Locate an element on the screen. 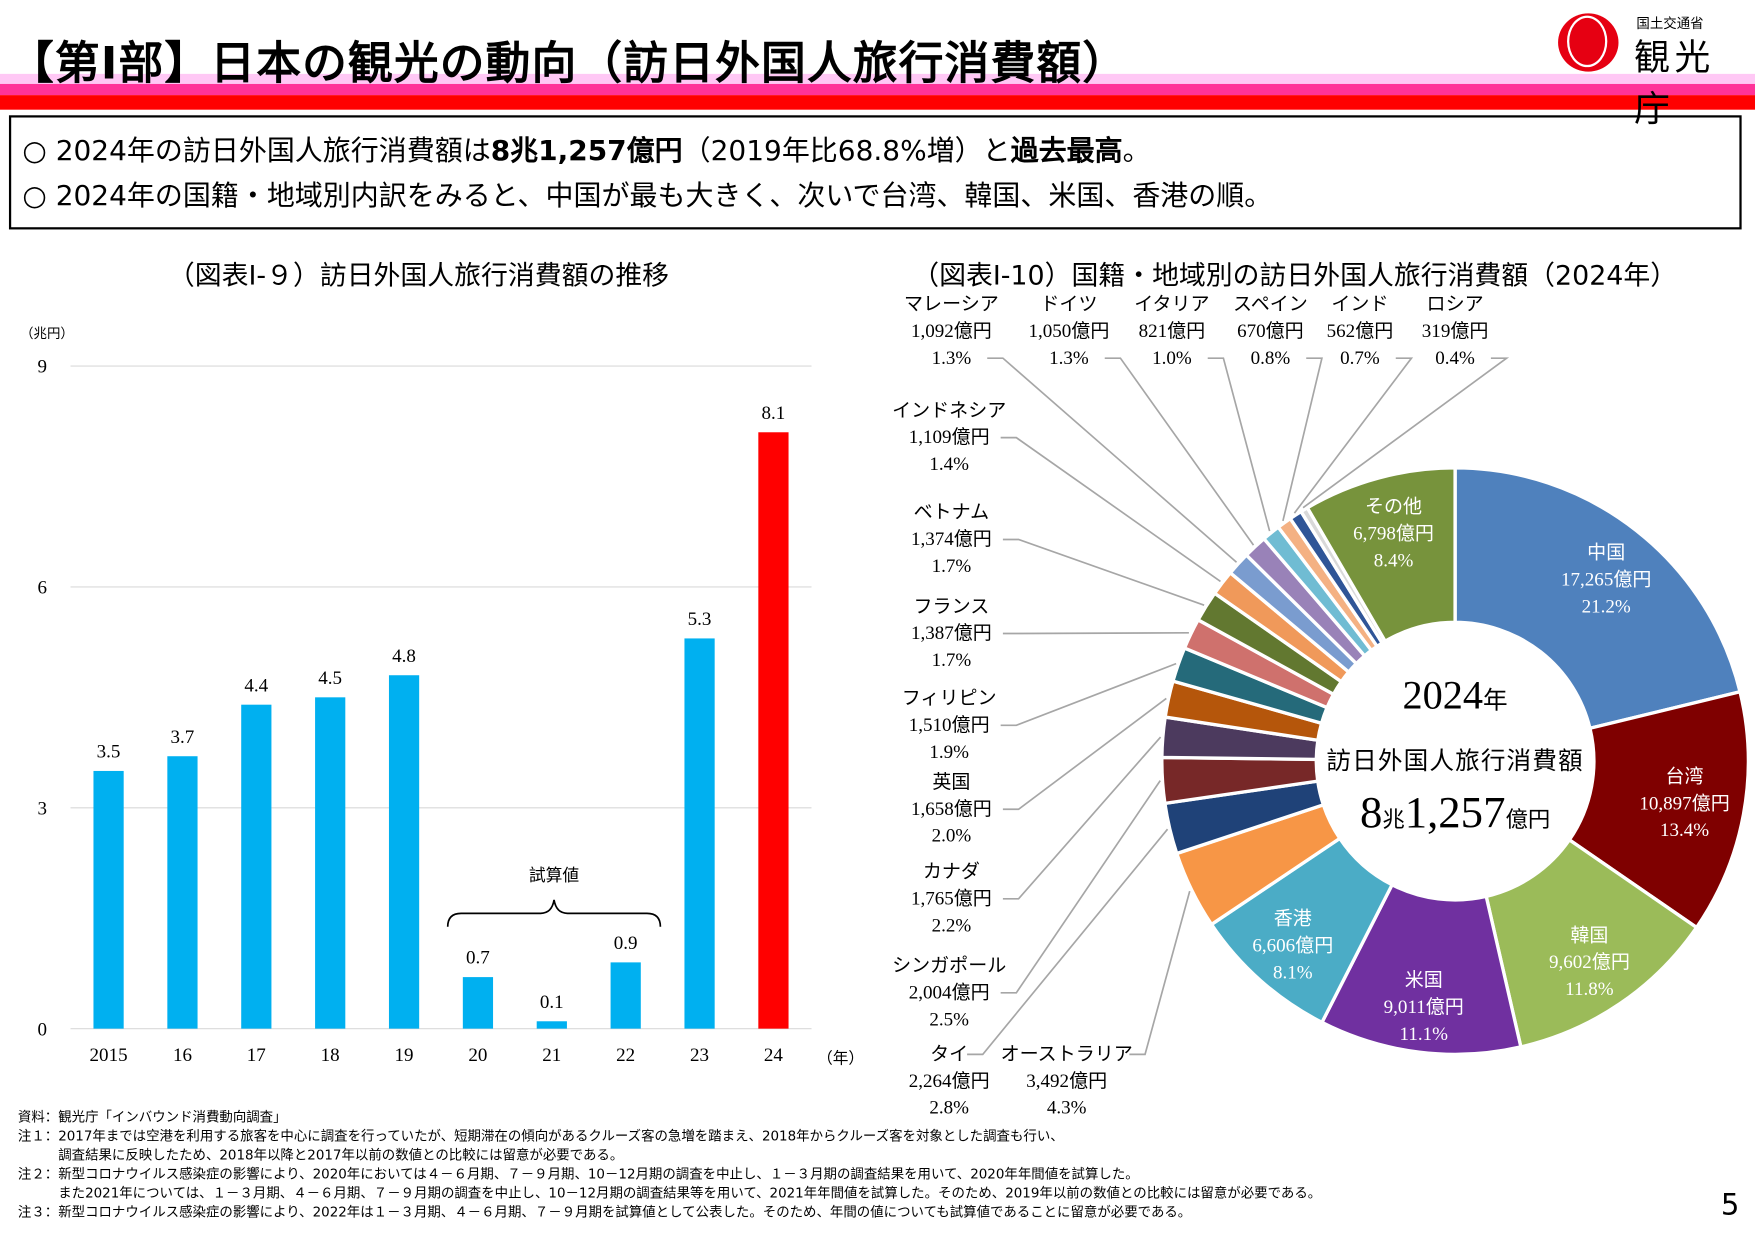 This screenshot has width=1755, height=1241. center-year-unit: 年 is located at coordinates (1495, 700).